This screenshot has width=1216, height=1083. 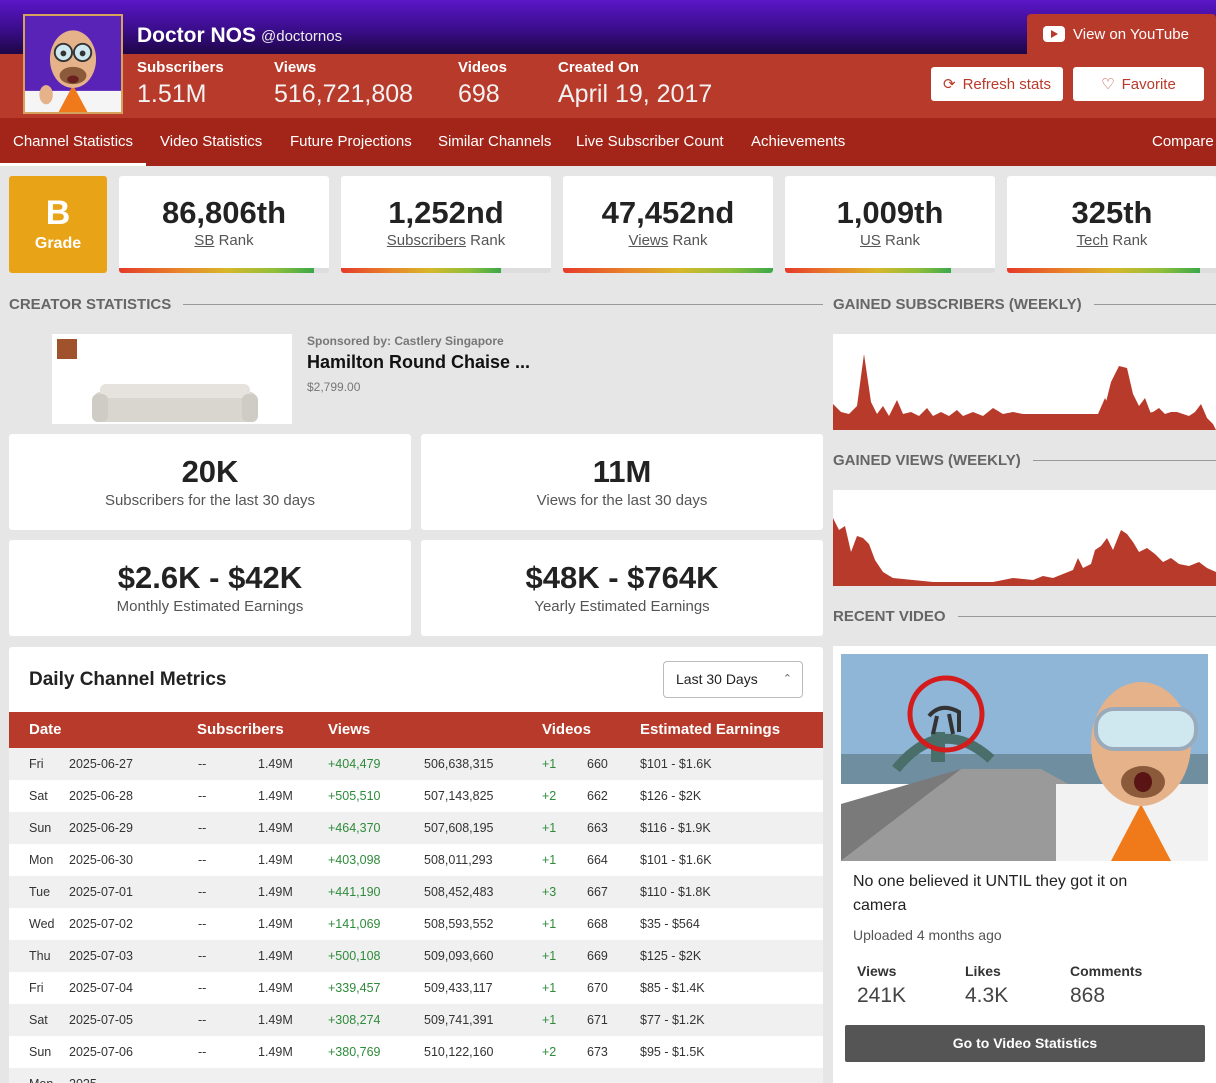 What do you see at coordinates (101, 1052) in the screenshot?
I see `row-date: 2025-07-06` at bounding box center [101, 1052].